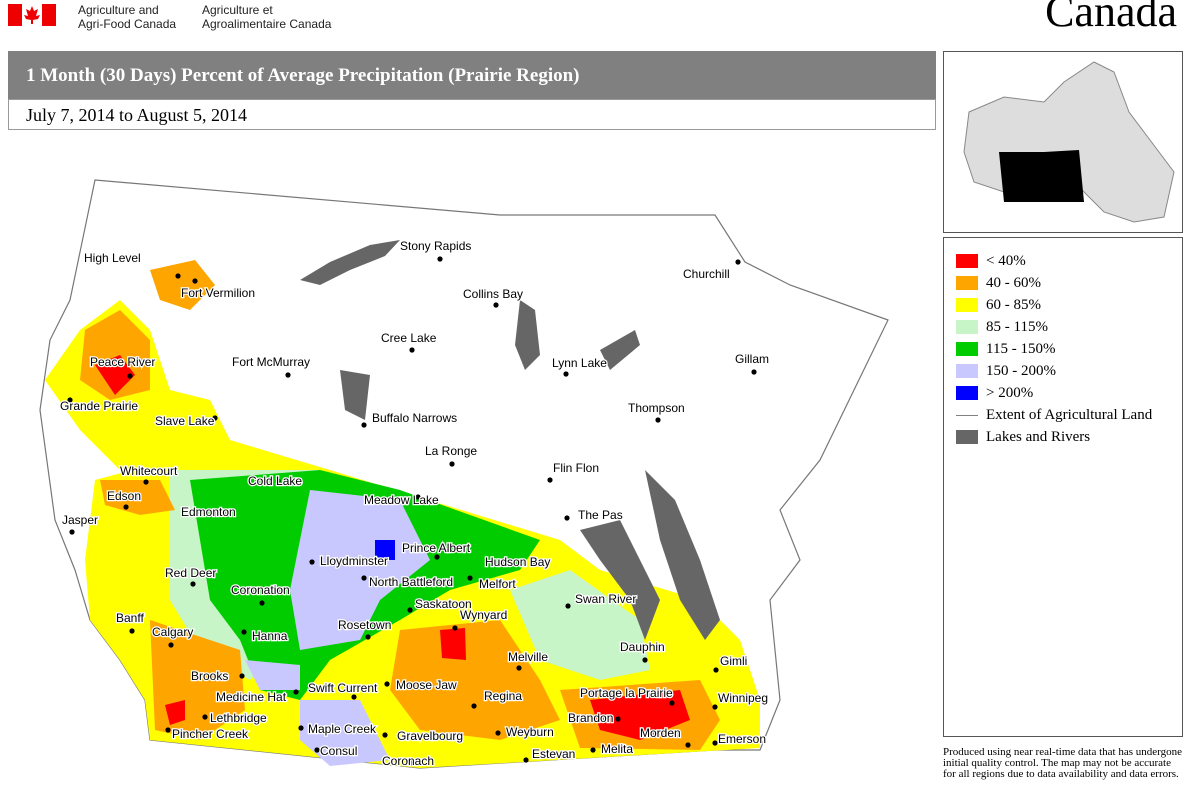 The height and width of the screenshot is (806, 1185). What do you see at coordinates (642, 647) in the screenshot?
I see `city-label: Dauphin` at bounding box center [642, 647].